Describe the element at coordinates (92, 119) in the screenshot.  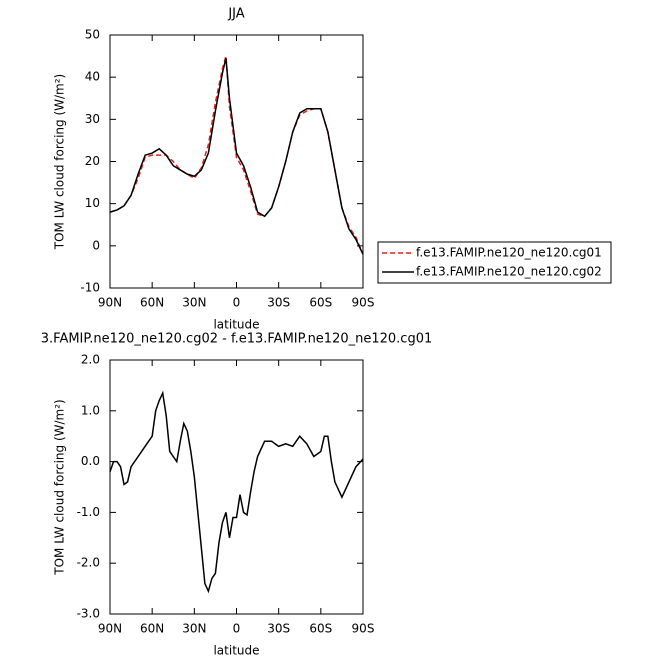
I see `y-tick-label: 30` at that location.